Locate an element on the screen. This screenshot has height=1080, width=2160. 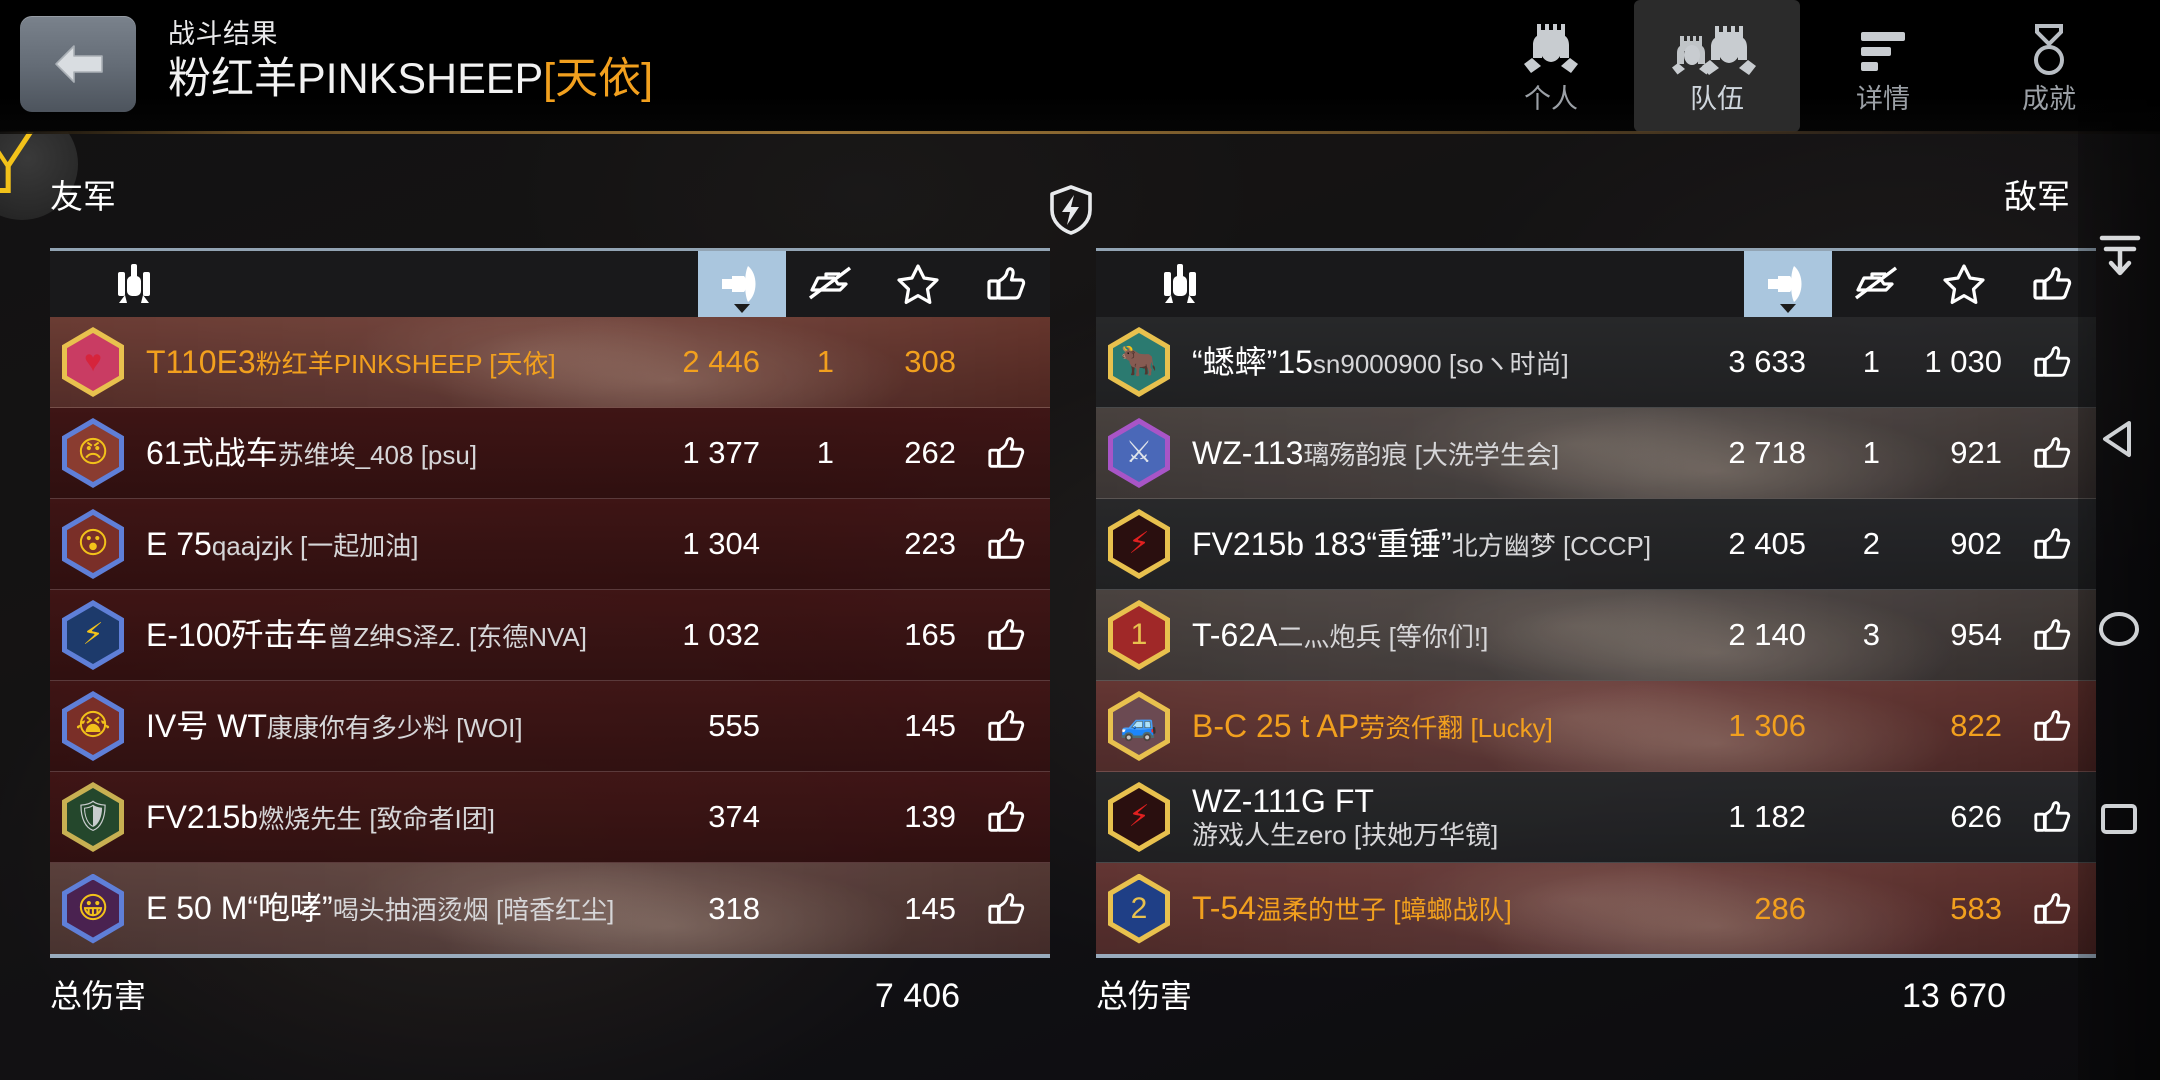
row-stats: 2 140 3 954 is located at coordinates (1879, 635).